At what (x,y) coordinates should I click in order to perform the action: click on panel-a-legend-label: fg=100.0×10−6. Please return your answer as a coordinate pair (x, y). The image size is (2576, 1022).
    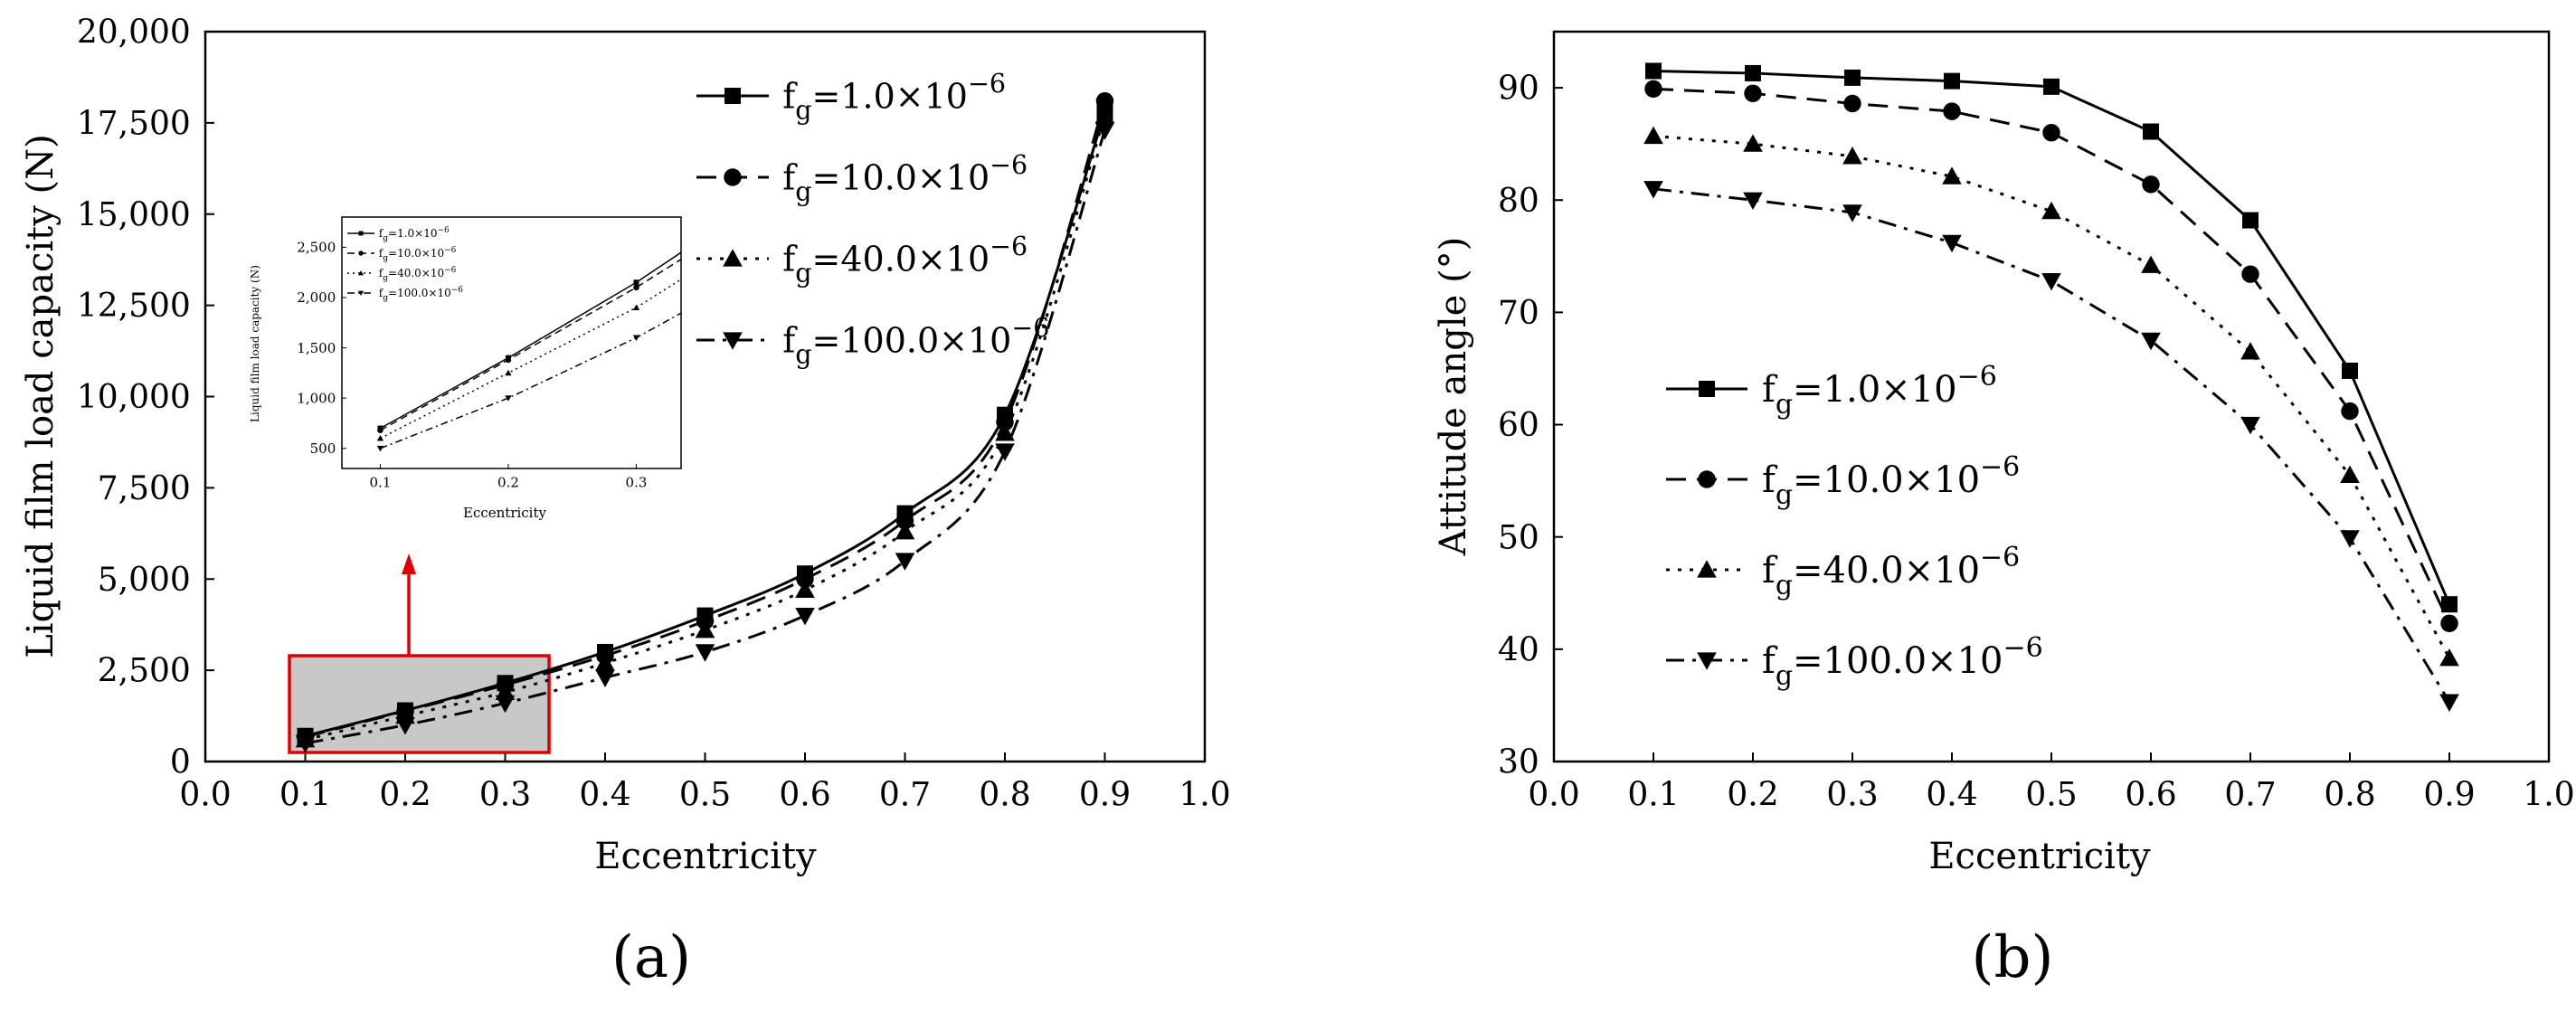
    Looking at the image, I should click on (915, 341).